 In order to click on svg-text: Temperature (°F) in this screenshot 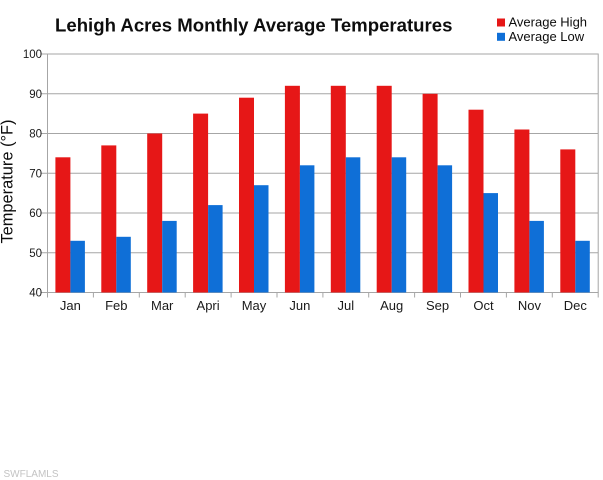, I will do `click(8, 181)`.